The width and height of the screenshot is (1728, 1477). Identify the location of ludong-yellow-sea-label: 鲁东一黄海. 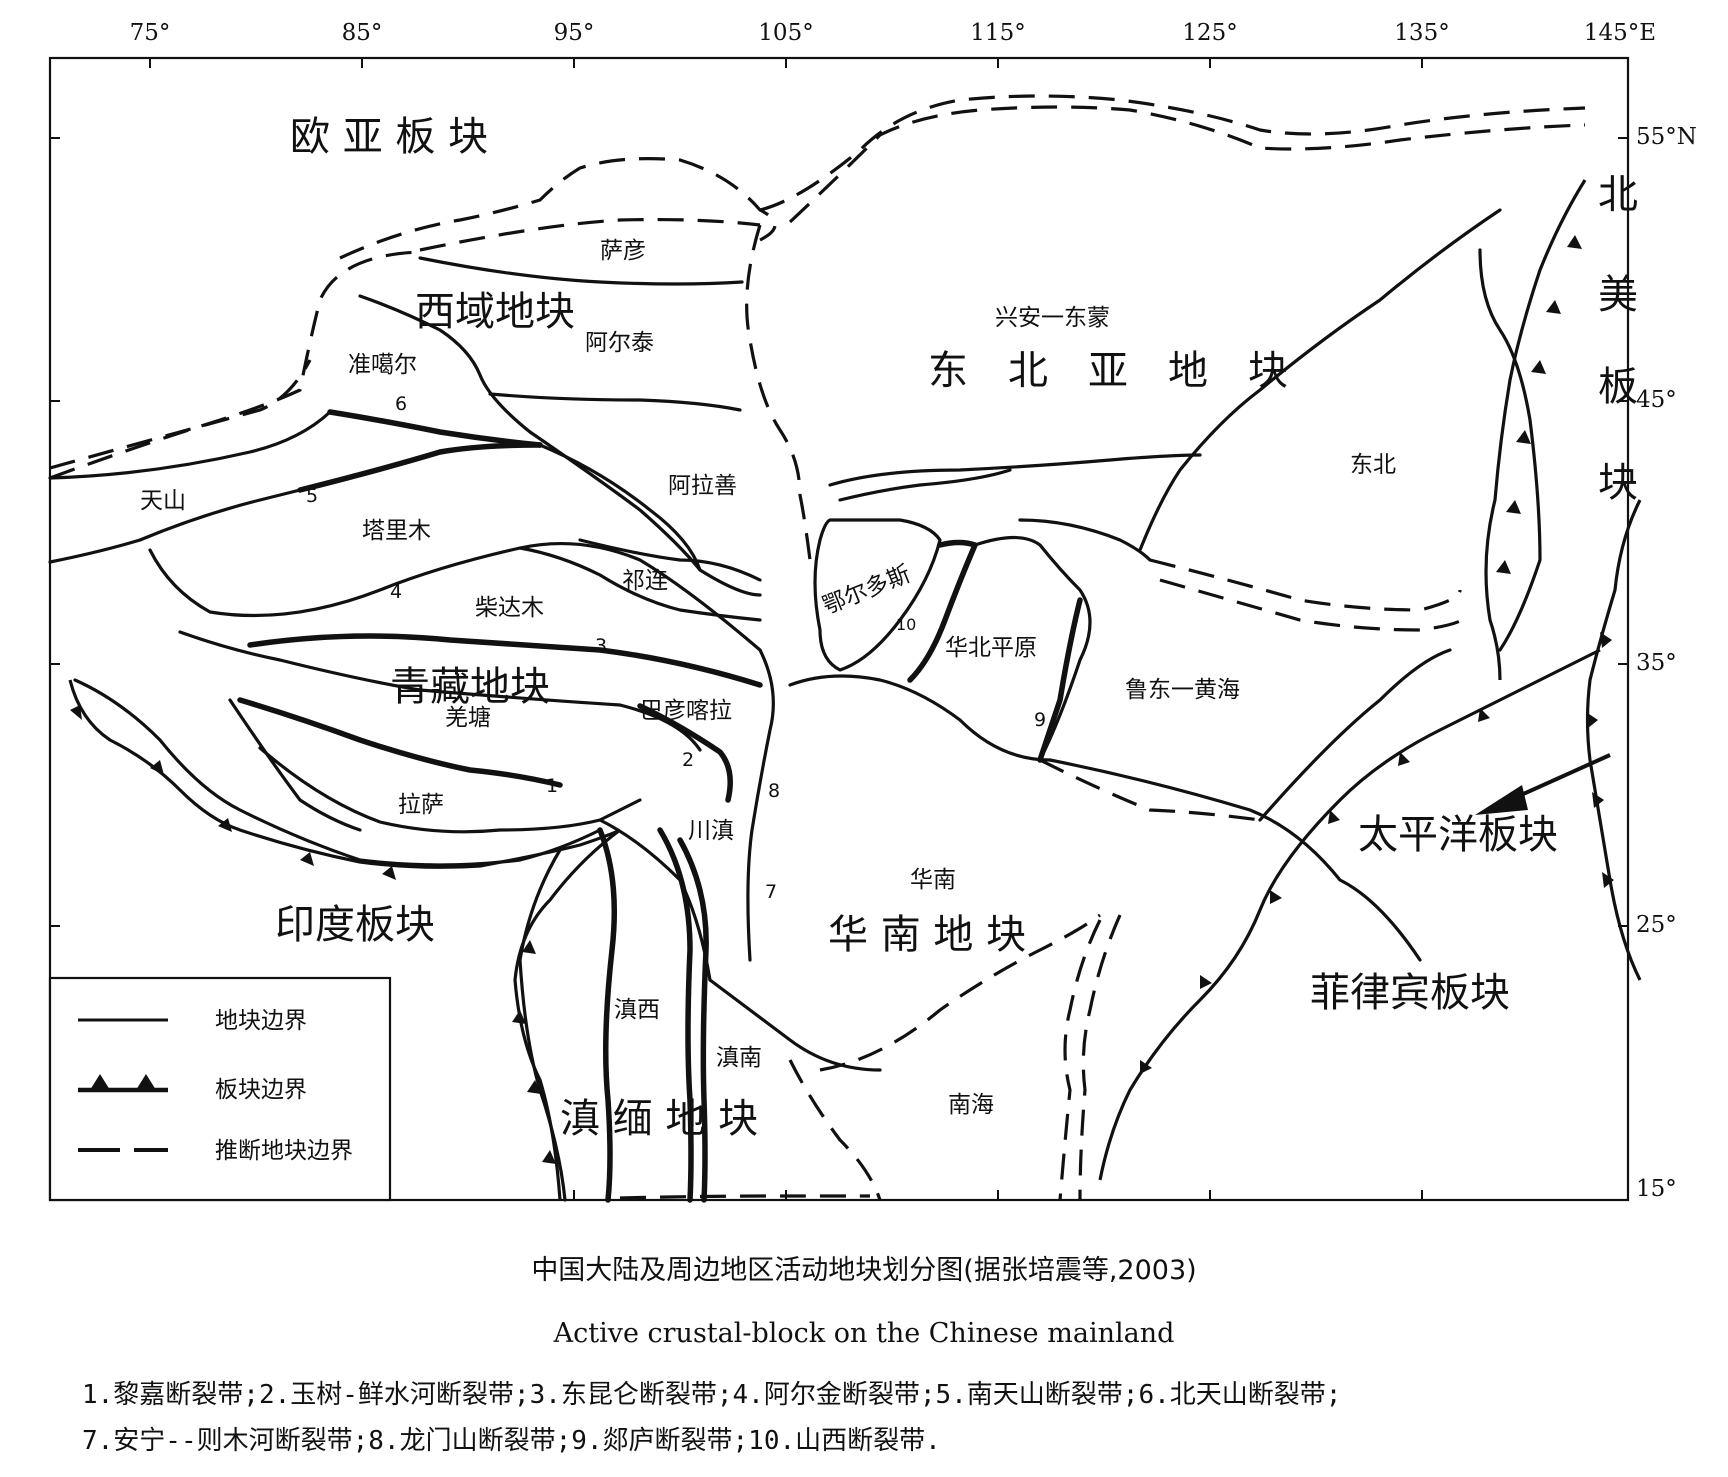
(1182, 690).